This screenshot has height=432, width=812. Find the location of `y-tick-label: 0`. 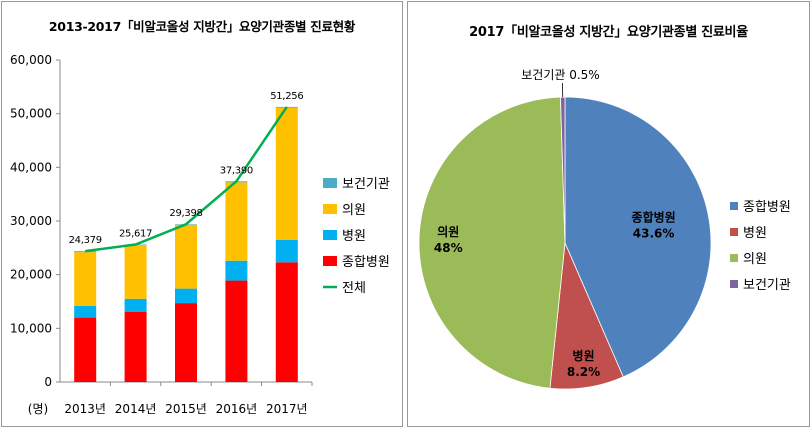

y-tick-label: 0 is located at coordinates (48, 382).